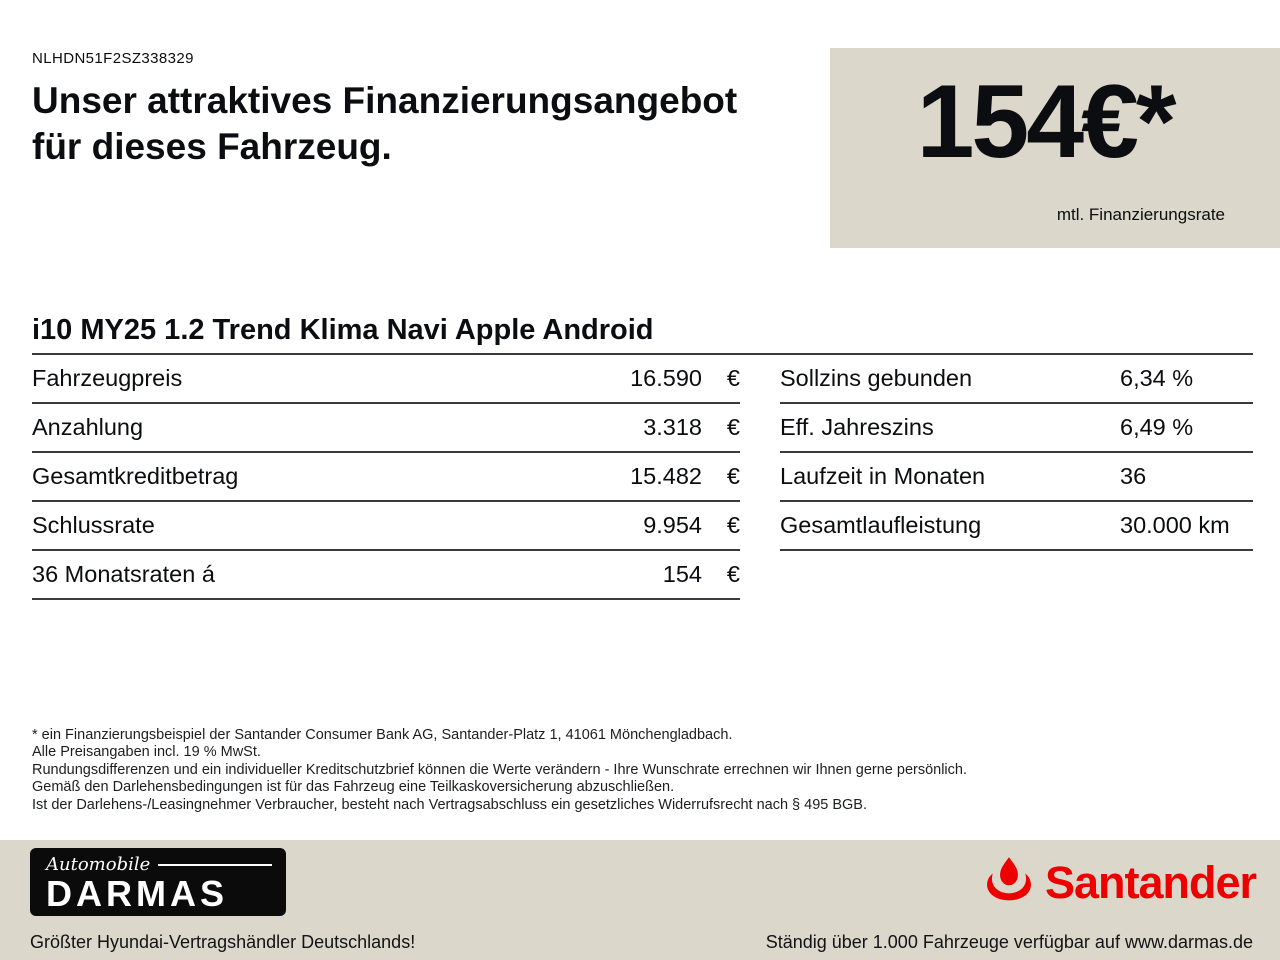  Describe the element at coordinates (146, 752) in the screenshot. I see `disclaimer-line: Alle Preisangaben incl. 19 % MwSt.` at that location.